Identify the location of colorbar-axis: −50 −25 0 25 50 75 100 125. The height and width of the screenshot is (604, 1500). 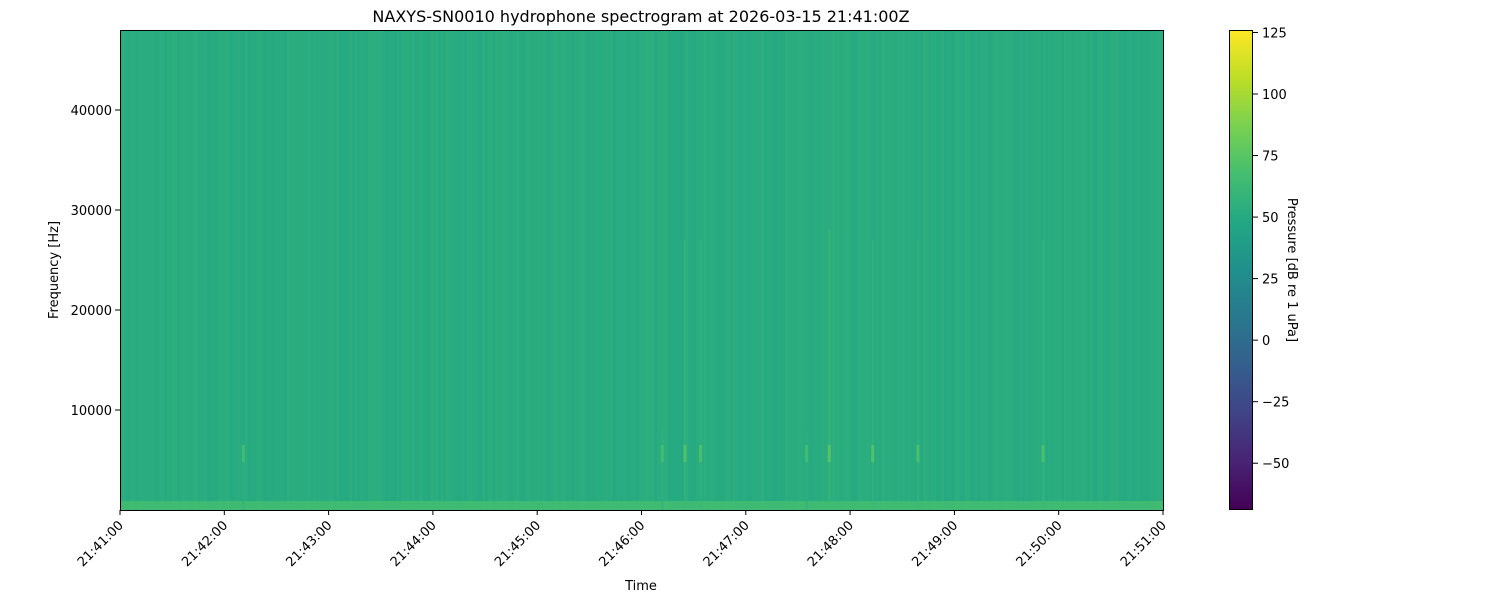
(1271, 249).